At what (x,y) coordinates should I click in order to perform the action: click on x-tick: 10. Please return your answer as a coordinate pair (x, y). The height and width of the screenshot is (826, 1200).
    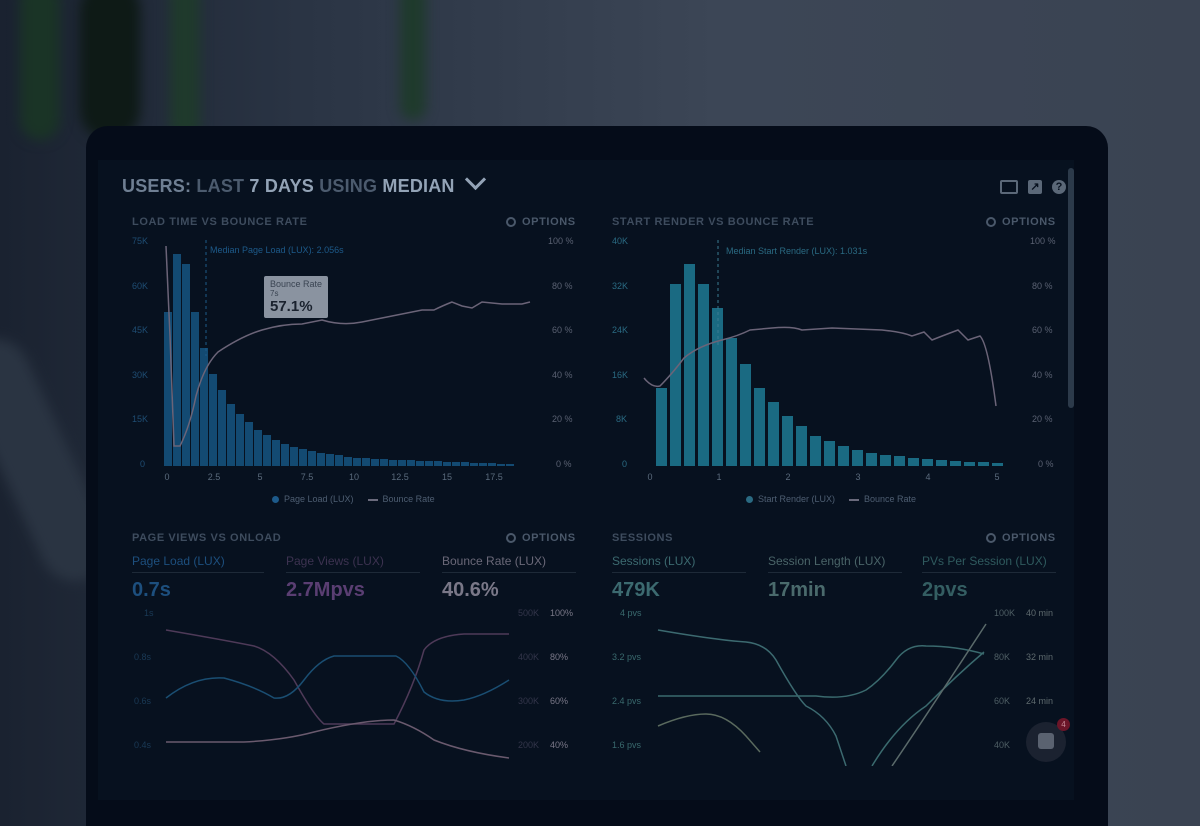
    Looking at the image, I should click on (354, 477).